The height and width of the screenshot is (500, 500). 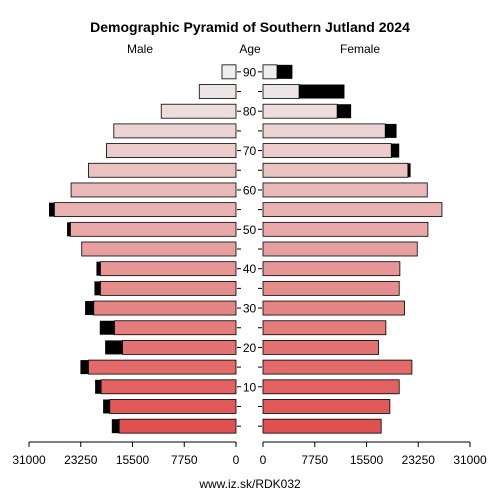 I want to click on age-tick-label: 50, so click(x=250, y=230).